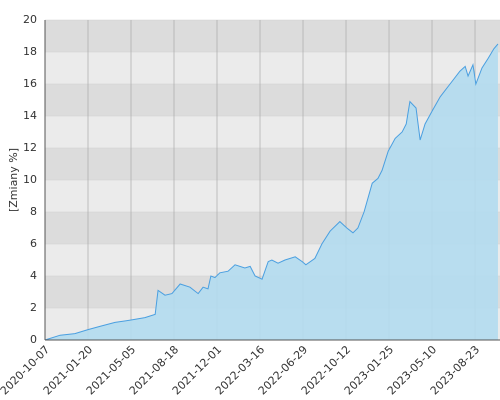  What do you see at coordinates (13, 180) in the screenshot?
I see `y-axis-label: [Zmiany %]` at bounding box center [13, 180].